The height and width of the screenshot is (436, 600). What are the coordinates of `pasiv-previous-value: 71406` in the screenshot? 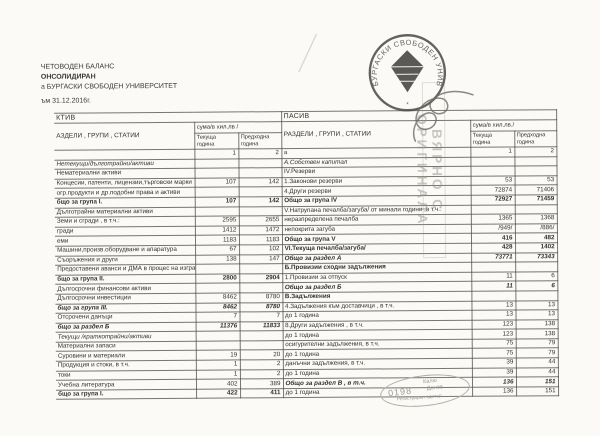 It's located at (535, 190).